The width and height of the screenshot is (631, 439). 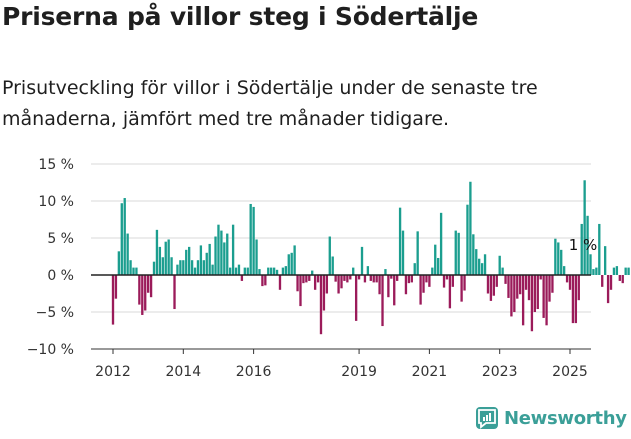 I want to click on page-title: Priserna på villor steg i Södertälje, so click(x=240, y=16).